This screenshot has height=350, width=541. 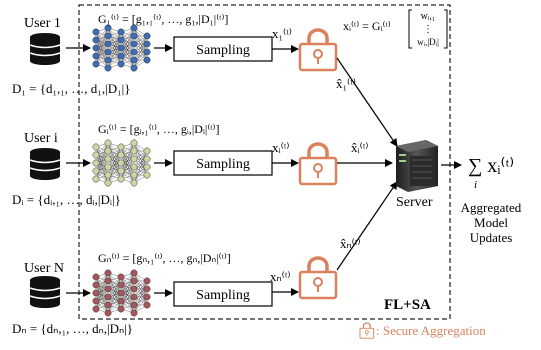 I want to click on xhat-label: x̂ₙ⁽ᵗ⁾, so click(x=350, y=243).